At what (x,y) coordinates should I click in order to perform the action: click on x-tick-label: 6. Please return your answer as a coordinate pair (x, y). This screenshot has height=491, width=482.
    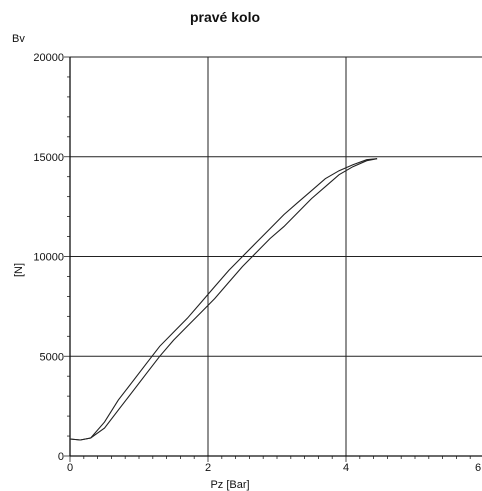
    Looking at the image, I should click on (478, 468).